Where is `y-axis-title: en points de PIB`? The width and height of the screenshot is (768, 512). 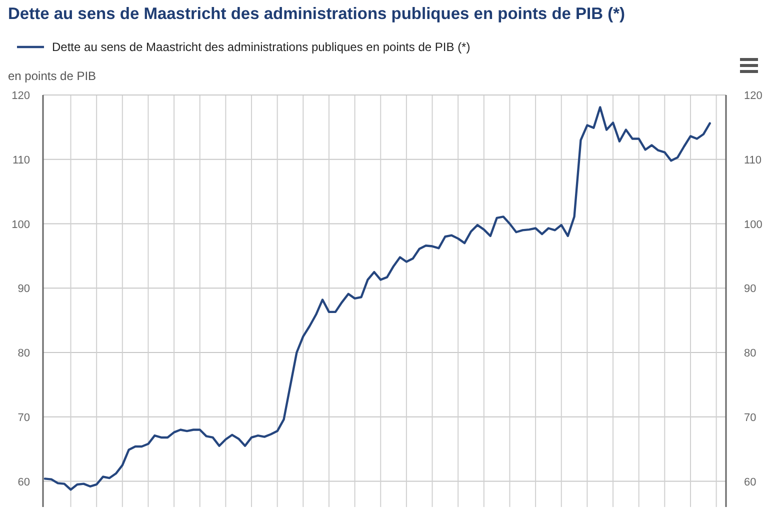 y-axis-title: en points de PIB is located at coordinates (52, 76).